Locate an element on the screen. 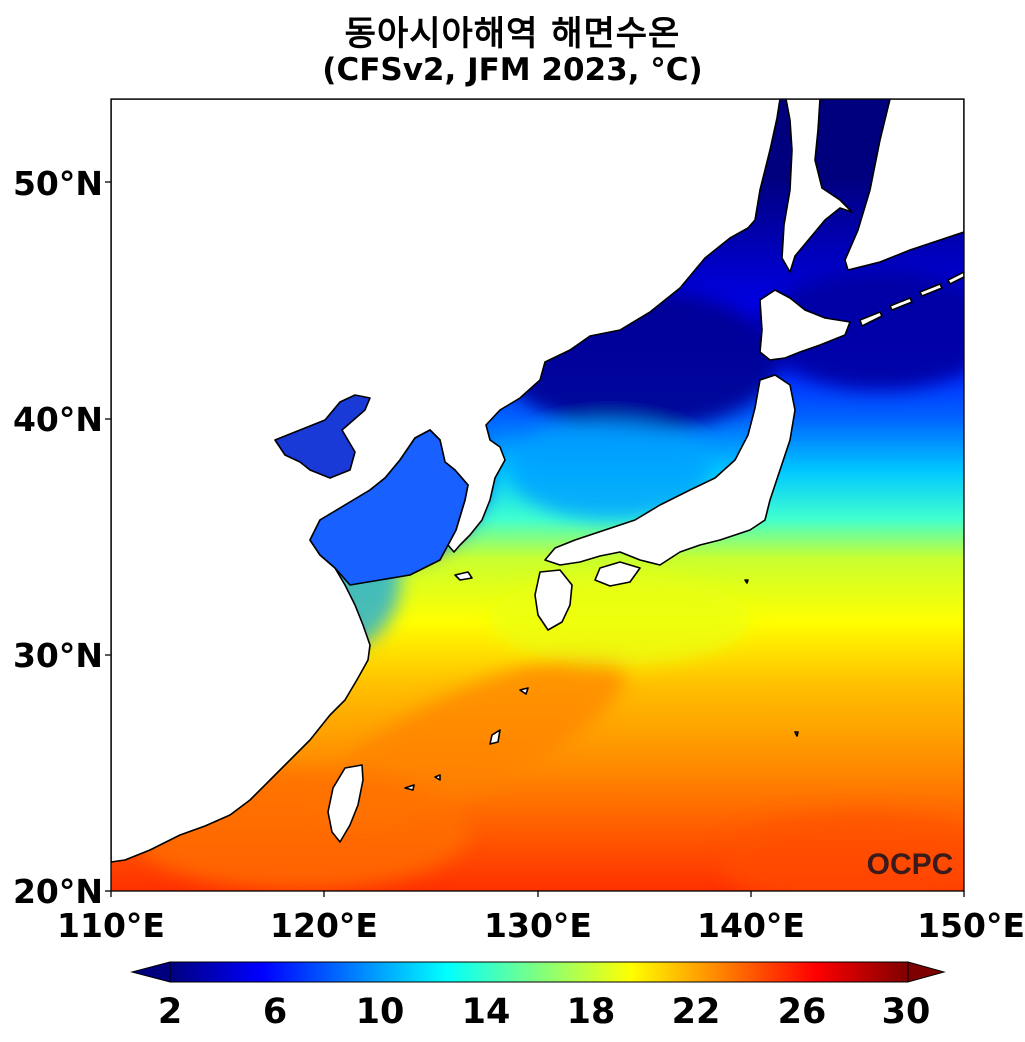  kyushu is located at coordinates (553, 600).